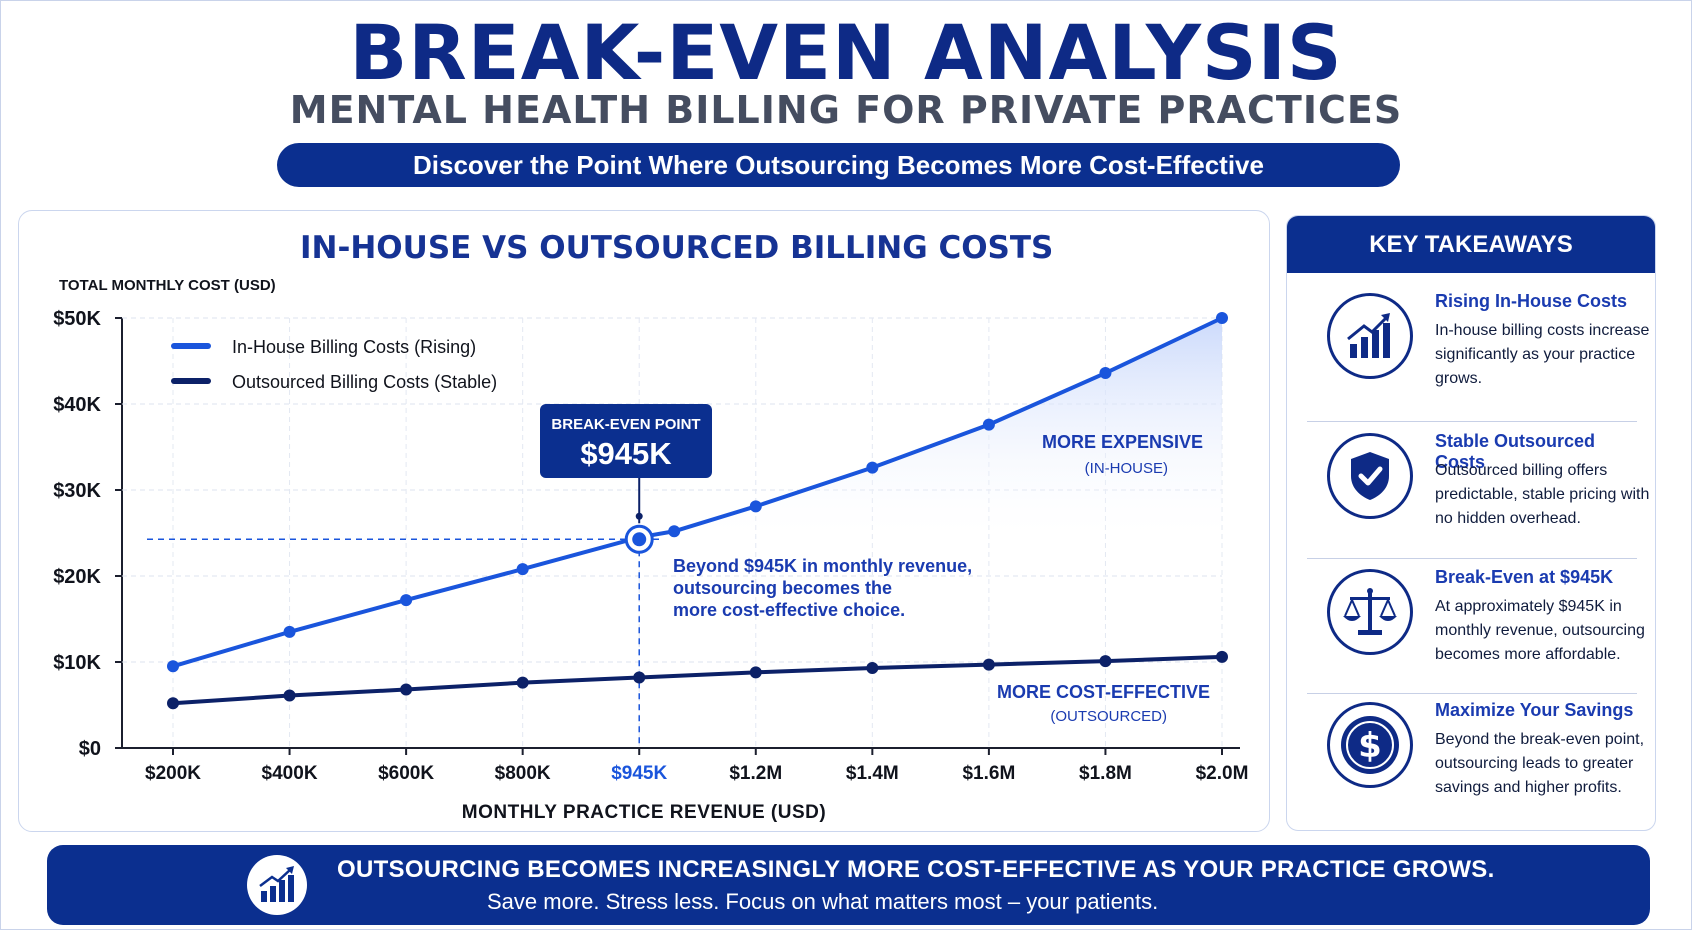 This screenshot has width=1692, height=930. Describe the element at coordinates (1126, 468) in the screenshot. I see `more-expensive-sublabel: (IN-HOUSE)` at that location.